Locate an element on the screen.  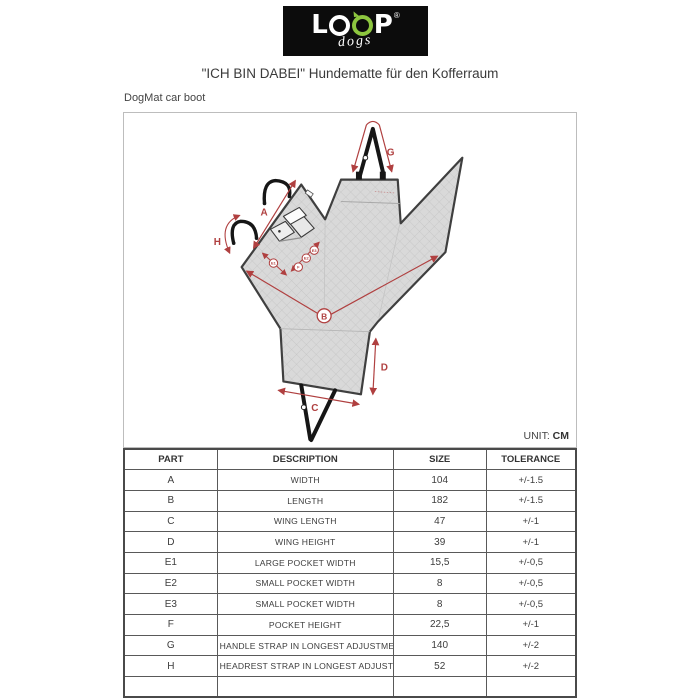
table-row: E1 LARGE POCKET WIDTH 15,5 +/-0,5 is located at coordinates (350, 562).